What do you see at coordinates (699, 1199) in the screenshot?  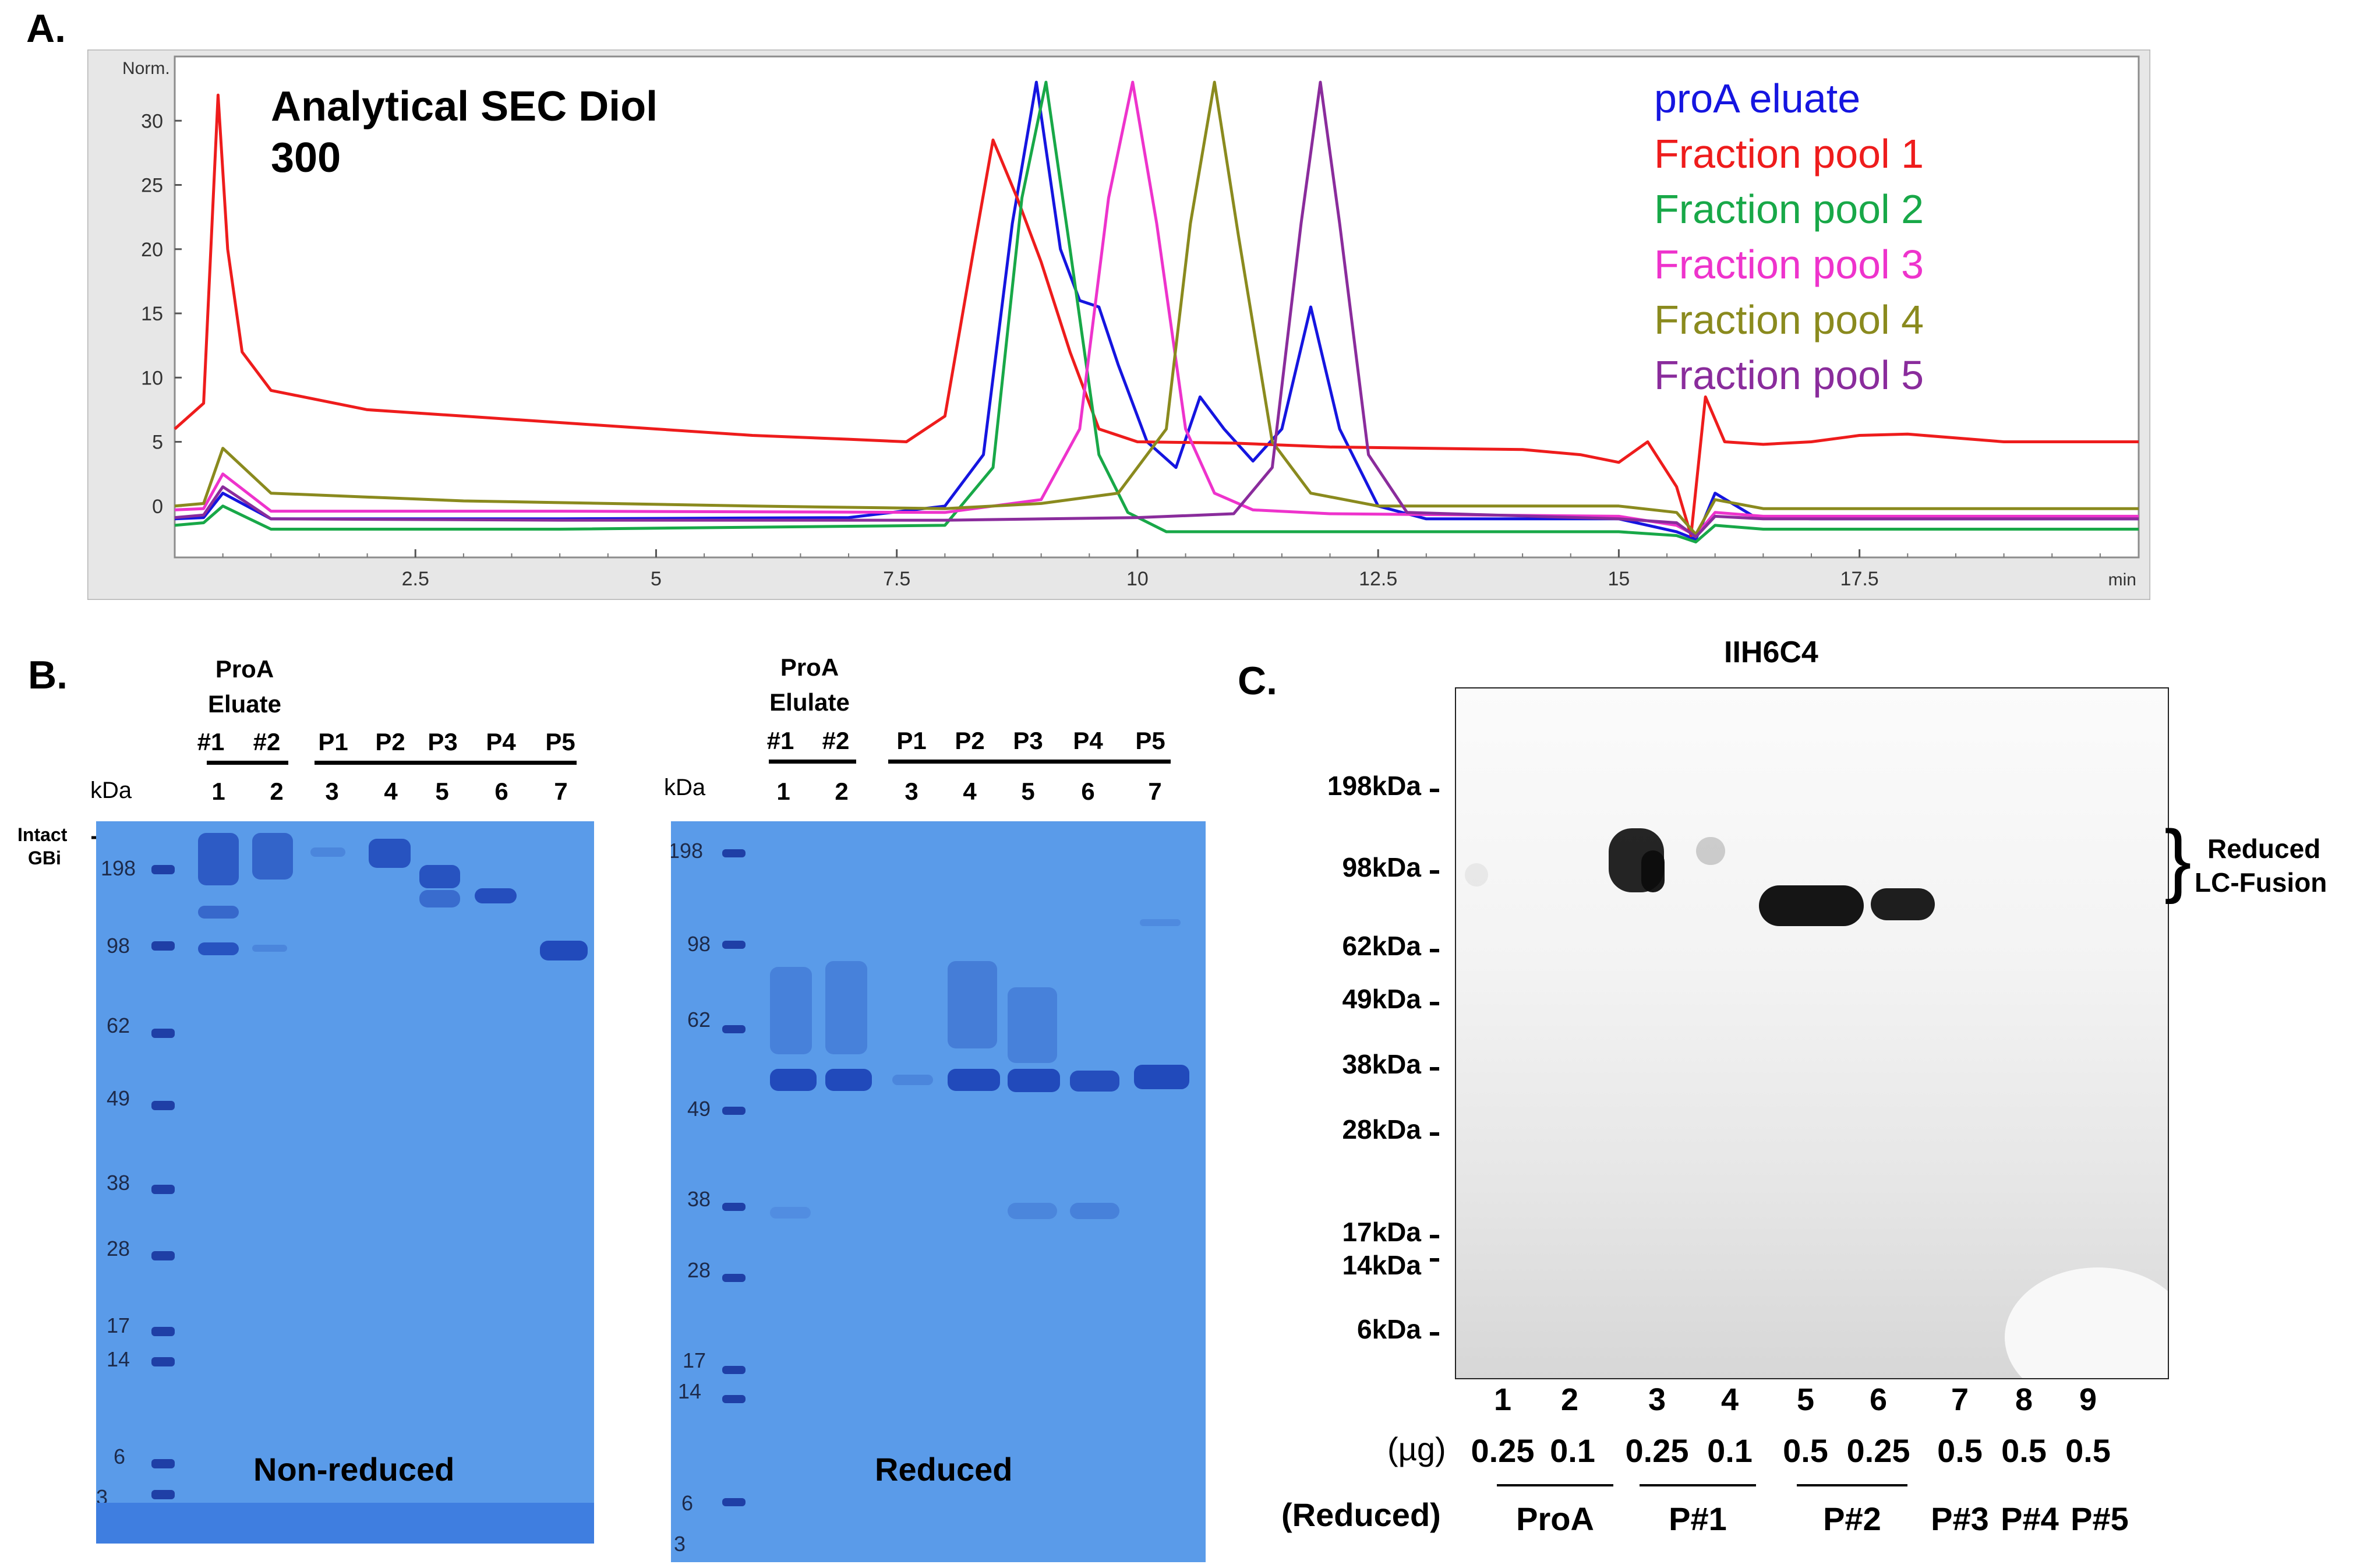 I see `right-ladder-38: 38` at bounding box center [699, 1199].